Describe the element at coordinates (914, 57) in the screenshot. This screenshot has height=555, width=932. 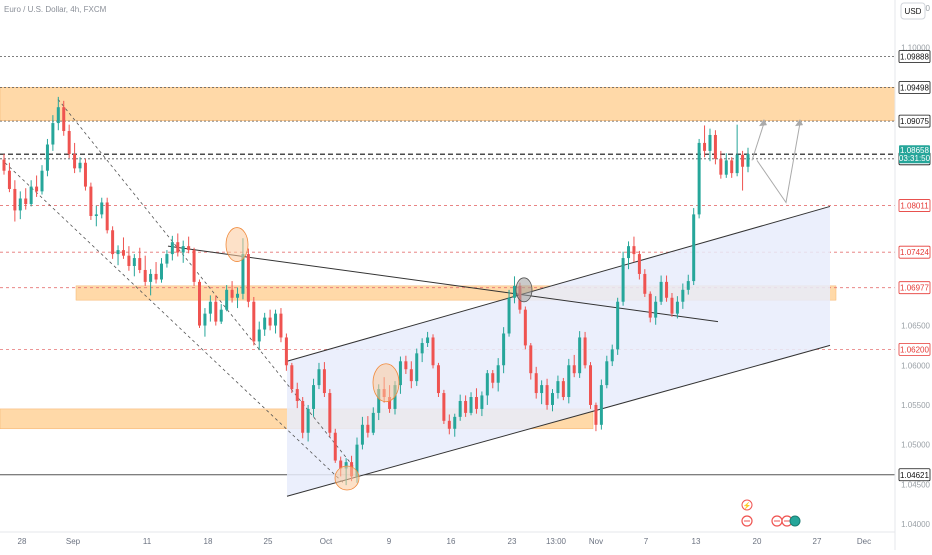
I see `price-tag-label: 1.09888` at that location.